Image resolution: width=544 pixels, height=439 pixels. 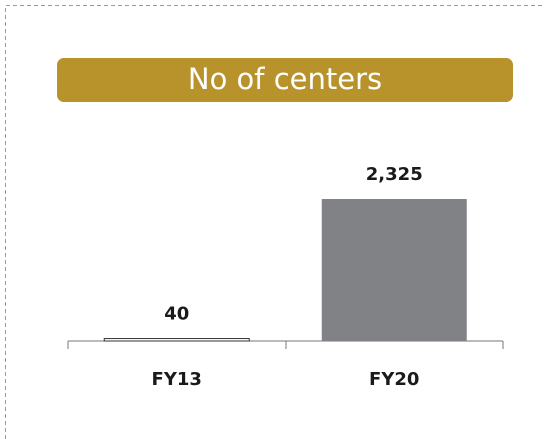 I want to click on value-label: 40, so click(x=176, y=314).